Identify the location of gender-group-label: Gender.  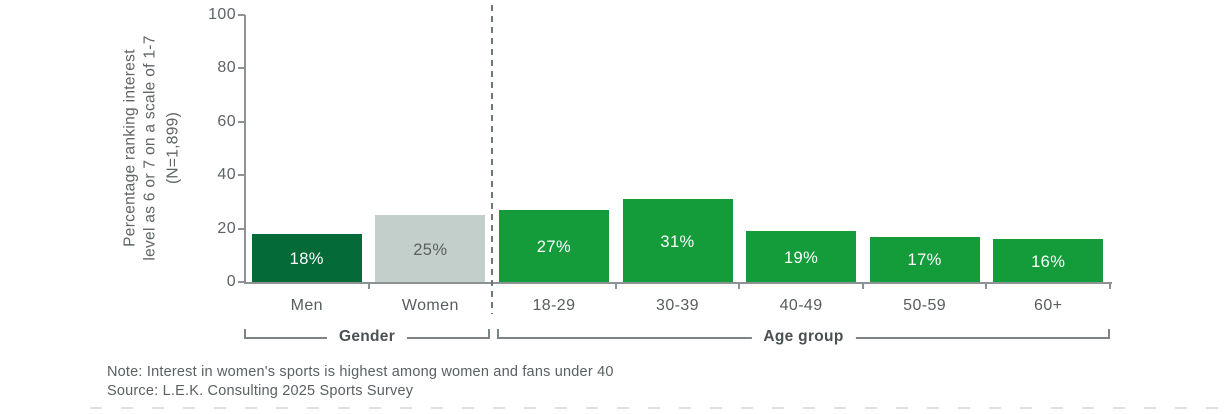
(367, 337).